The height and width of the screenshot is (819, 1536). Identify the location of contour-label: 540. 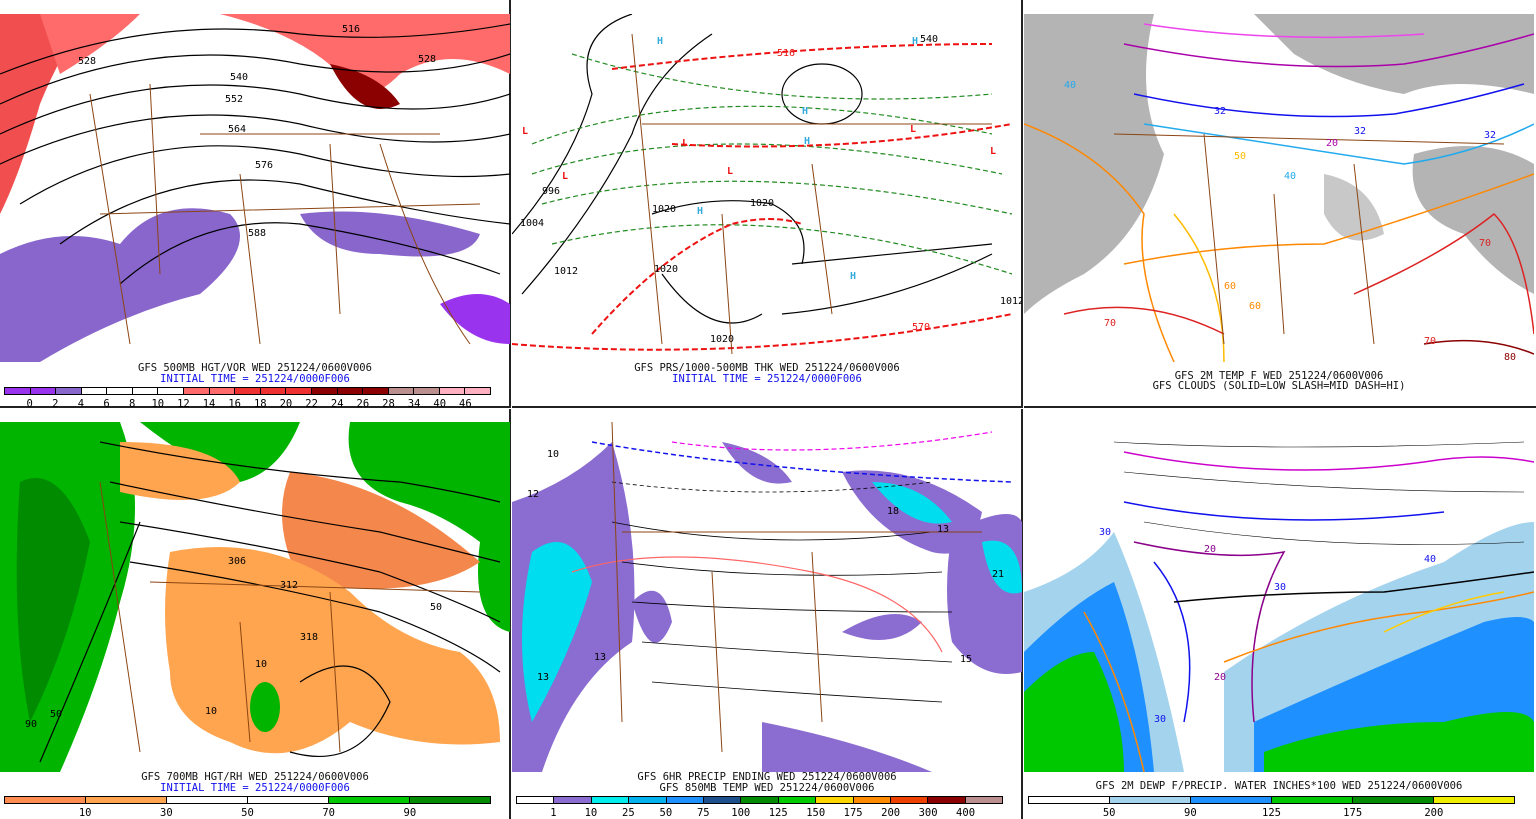
(239, 77).